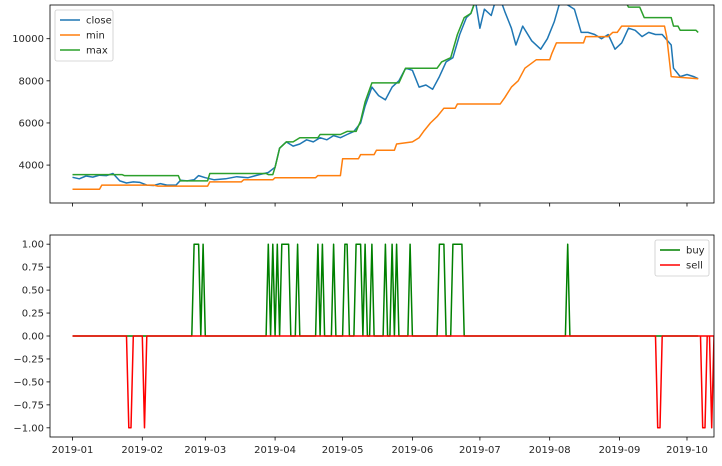 Image resolution: width=722 pixels, height=466 pixels. What do you see at coordinates (205, 450) in the screenshot?
I see `x-tick-label: 2019-03` at bounding box center [205, 450].